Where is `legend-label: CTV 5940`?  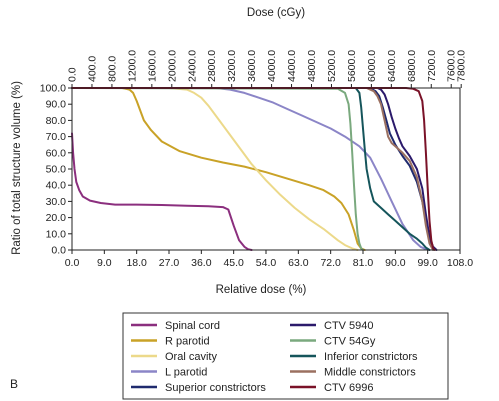 legend-label: CTV 5940 is located at coordinates (349, 326).